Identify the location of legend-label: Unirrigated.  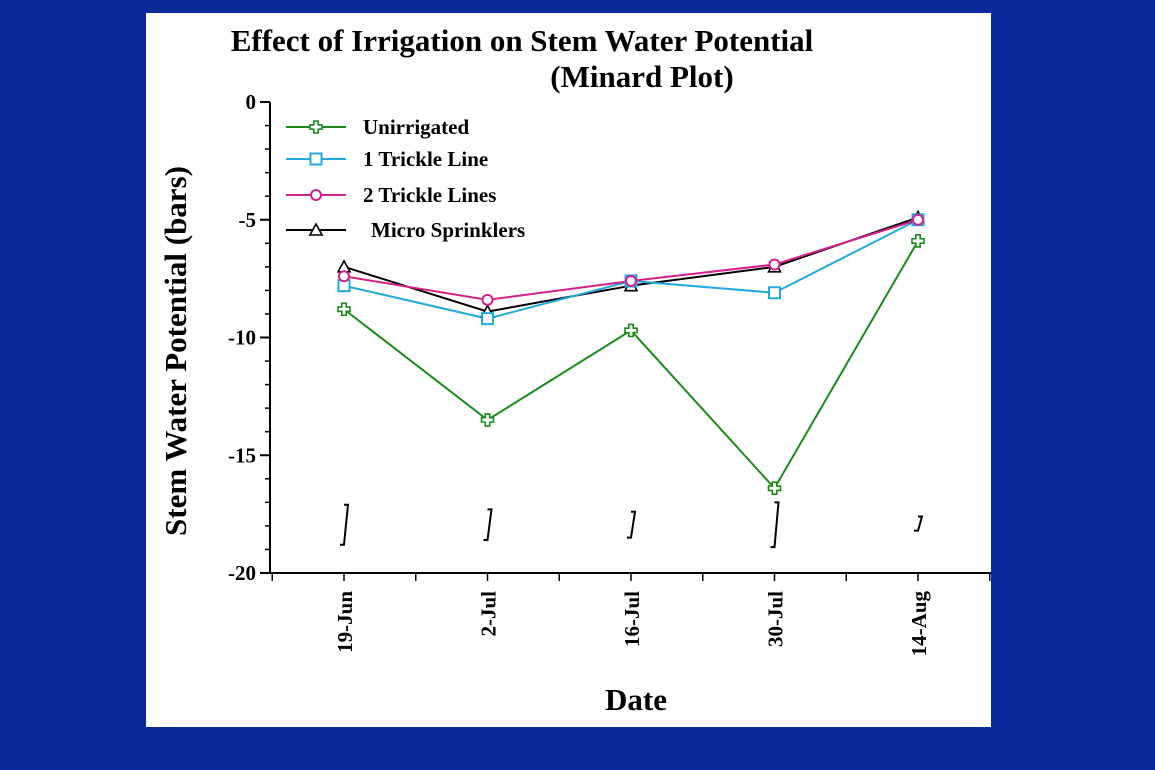
(416, 127).